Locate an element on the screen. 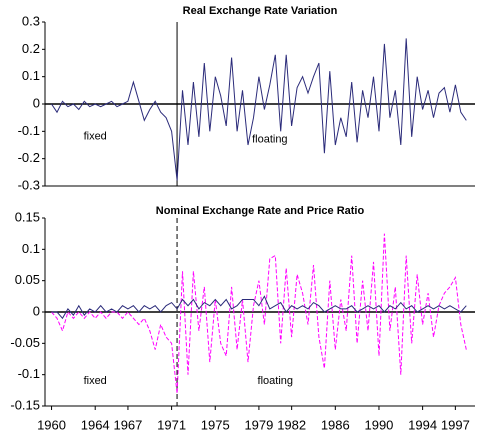 The height and width of the screenshot is (438, 480). y-tick-label: -0.2 is located at coordinates (29, 157).